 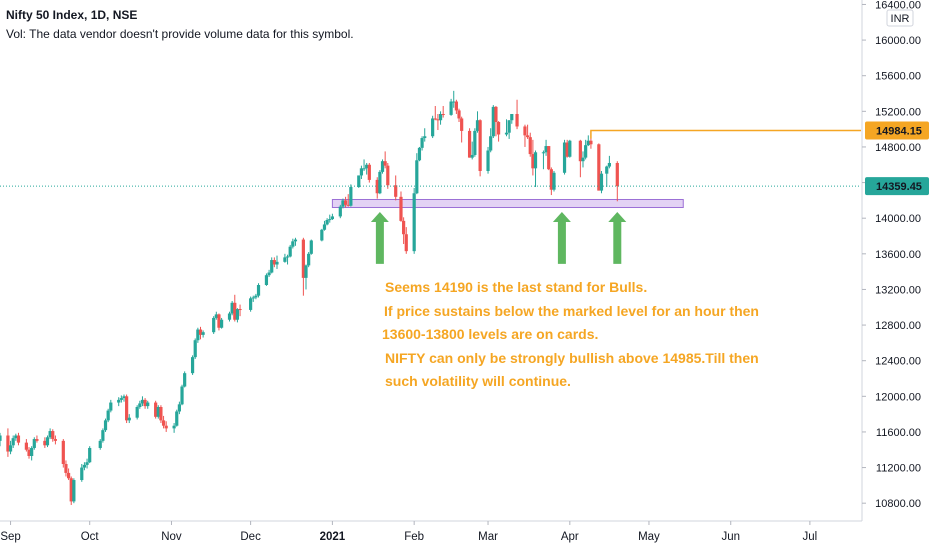 I want to click on time-tick-label: Mar, so click(x=488, y=537).